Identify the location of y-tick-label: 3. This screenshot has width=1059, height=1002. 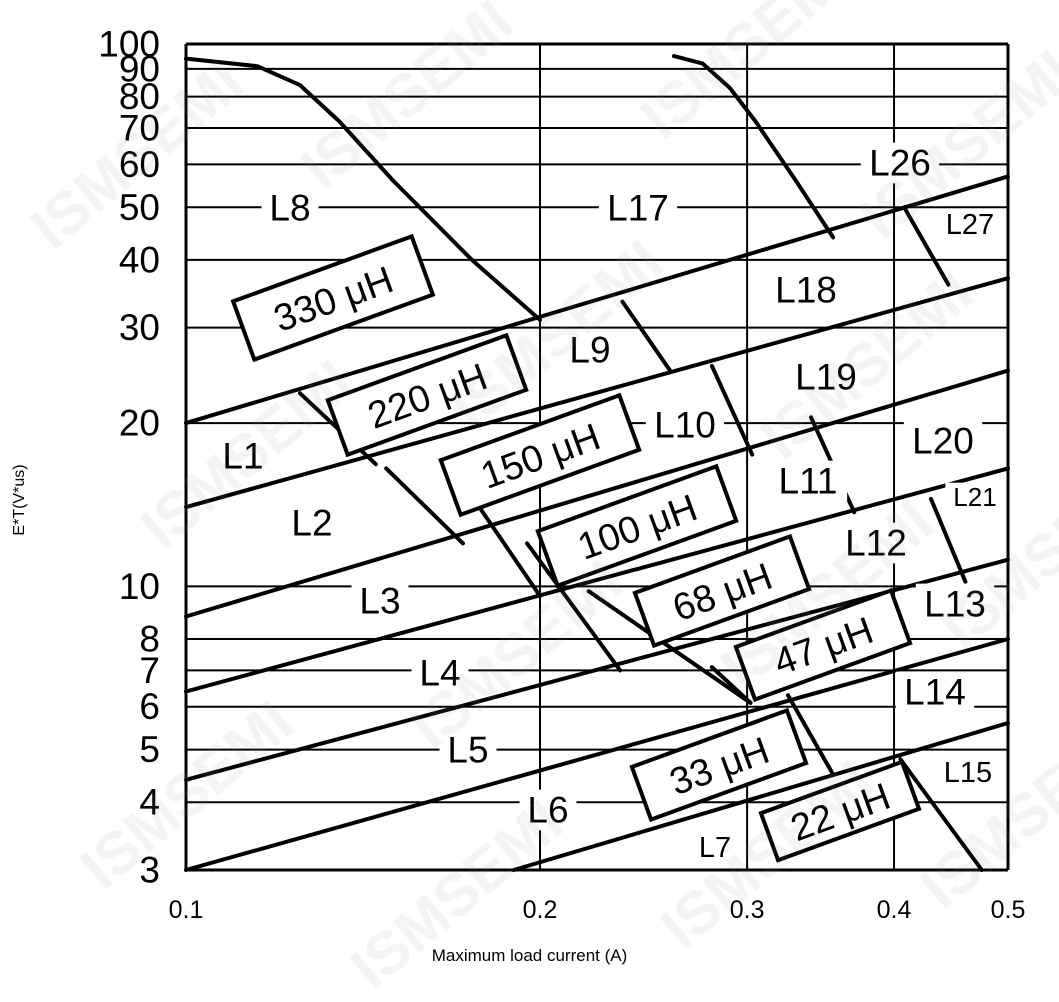
(149, 870).